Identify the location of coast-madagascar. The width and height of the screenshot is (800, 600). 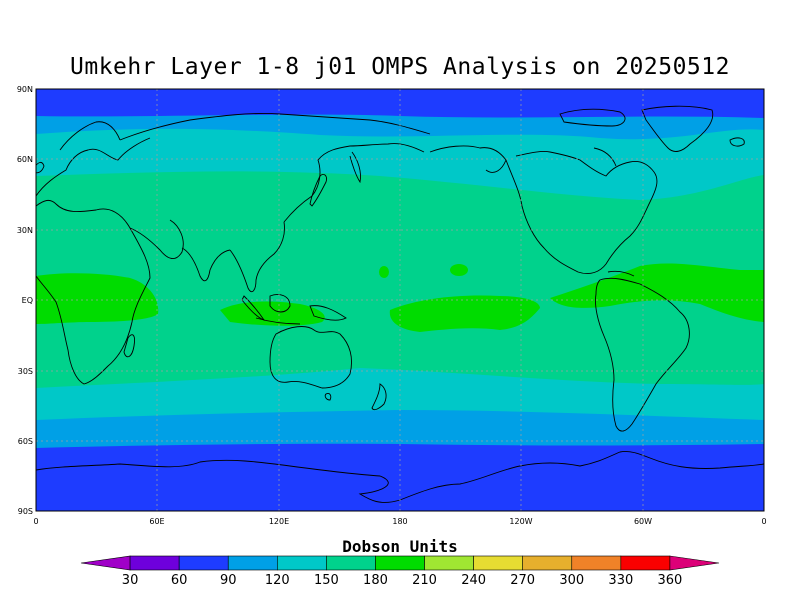
(129, 346).